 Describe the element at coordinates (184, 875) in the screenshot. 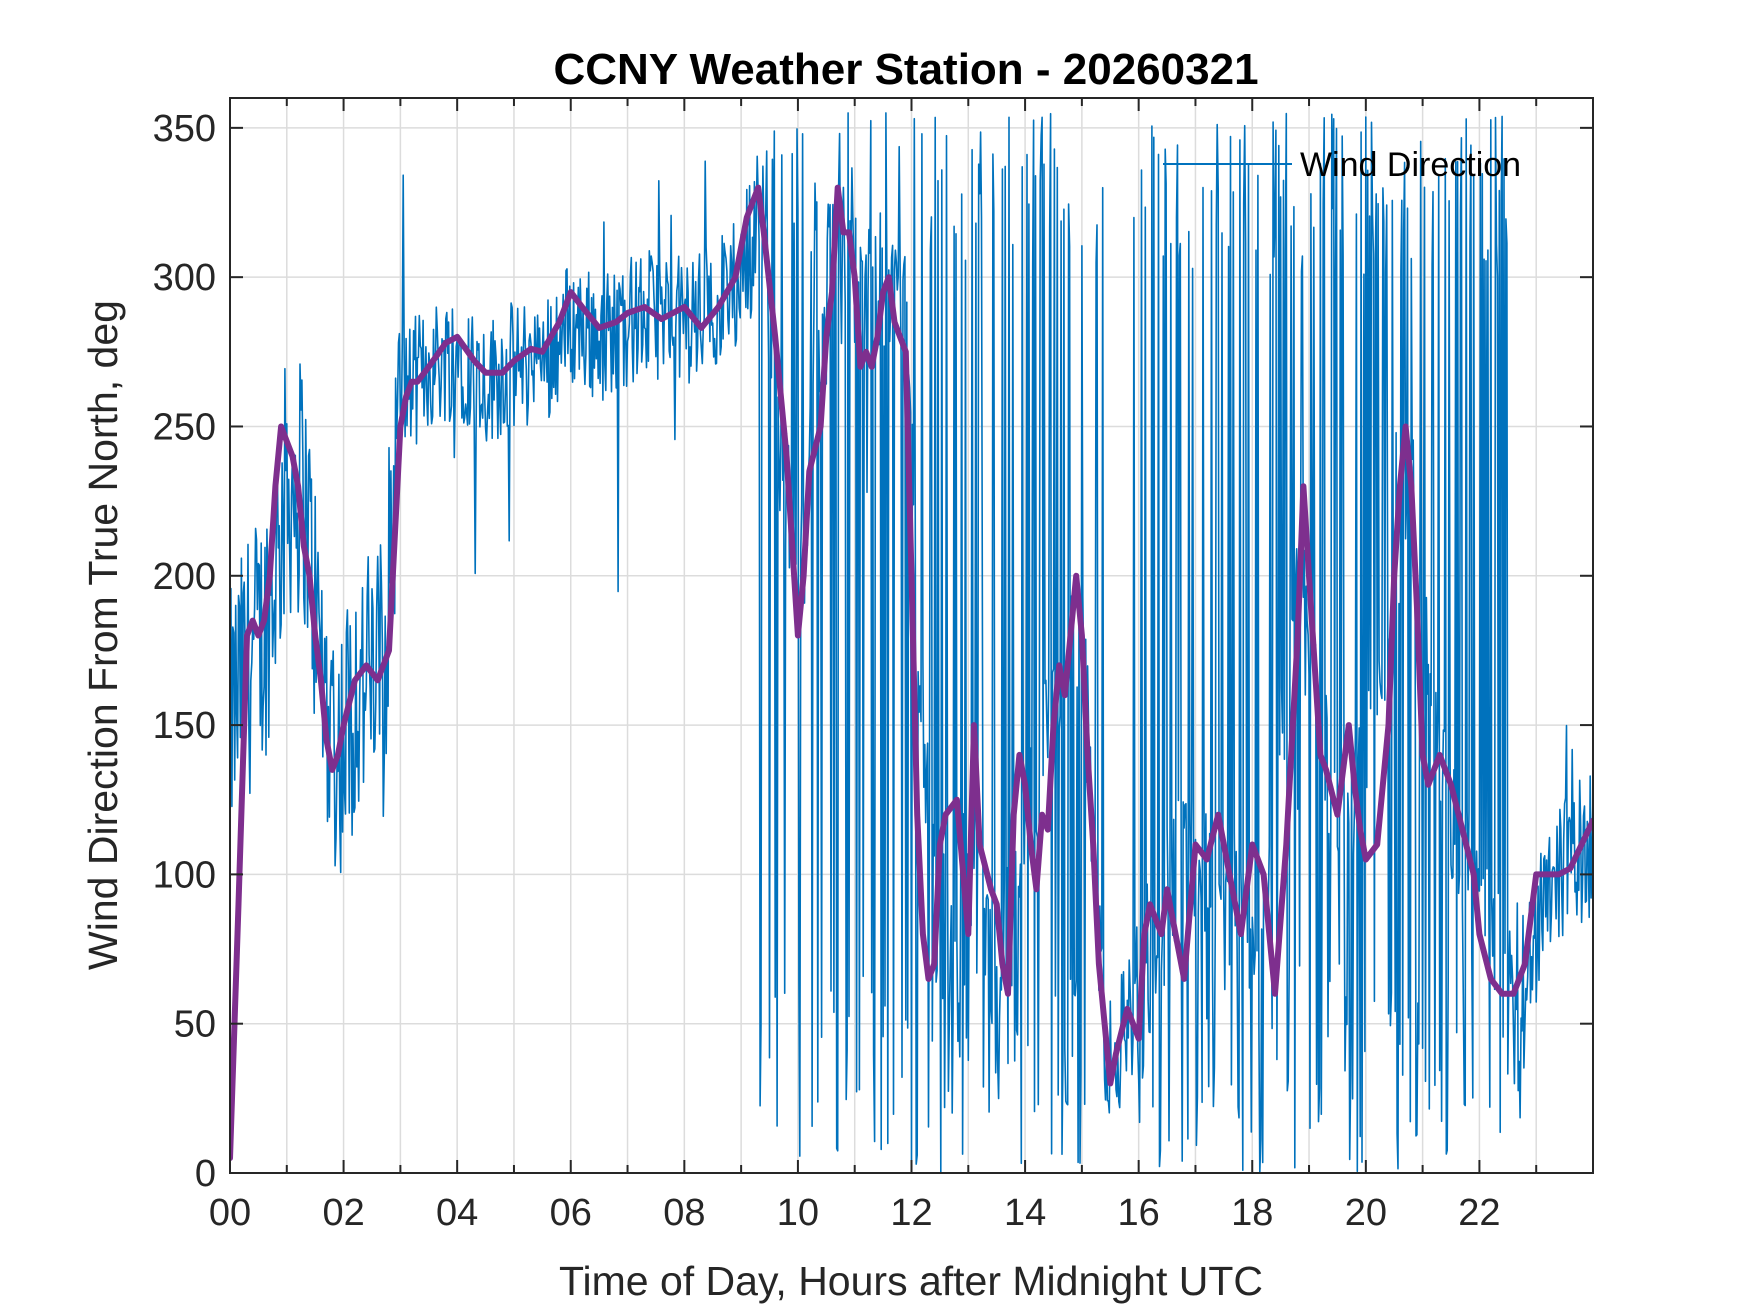

I see `y-tick-label: 100` at that location.